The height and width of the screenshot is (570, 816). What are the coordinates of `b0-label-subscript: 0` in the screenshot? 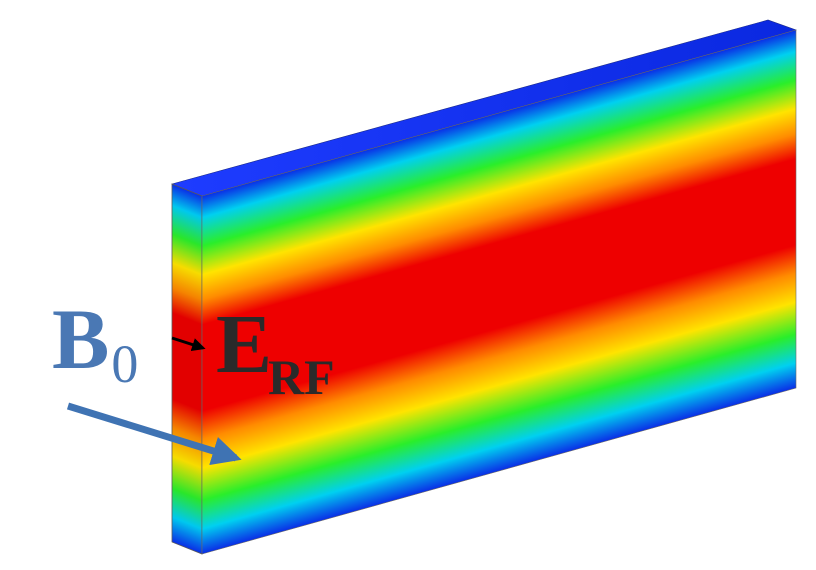 It's located at (124, 364).